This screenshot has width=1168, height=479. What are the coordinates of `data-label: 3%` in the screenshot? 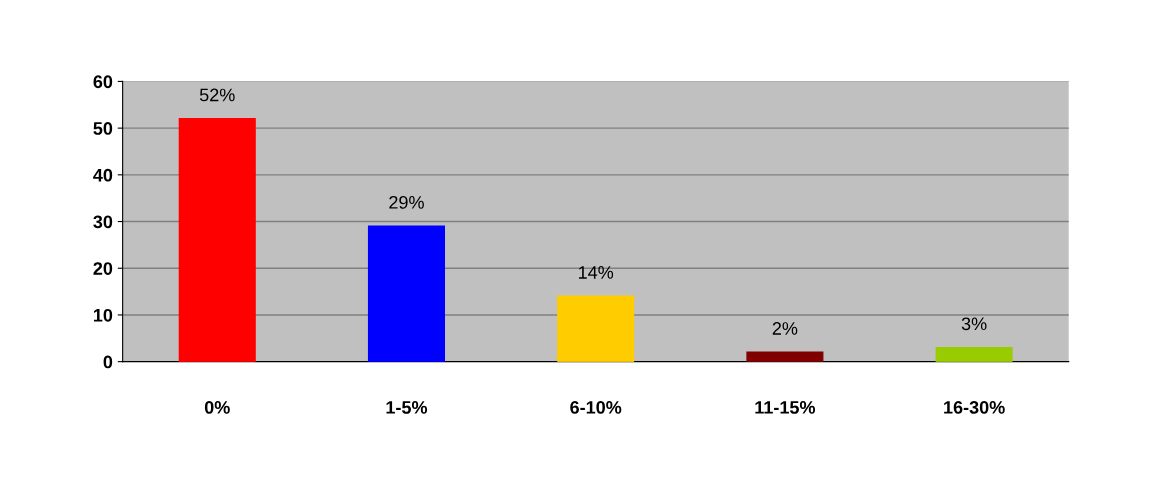 It's located at (974, 324).